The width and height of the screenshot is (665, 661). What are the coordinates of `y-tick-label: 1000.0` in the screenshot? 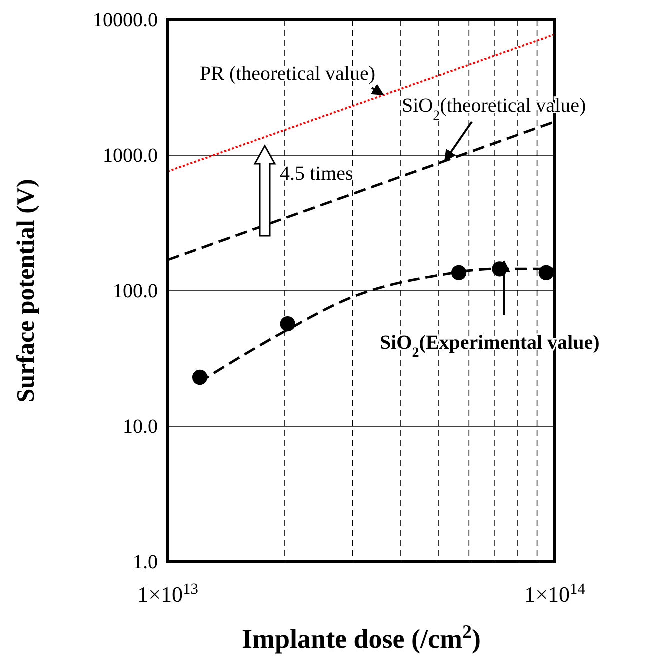 It's located at (130, 155).